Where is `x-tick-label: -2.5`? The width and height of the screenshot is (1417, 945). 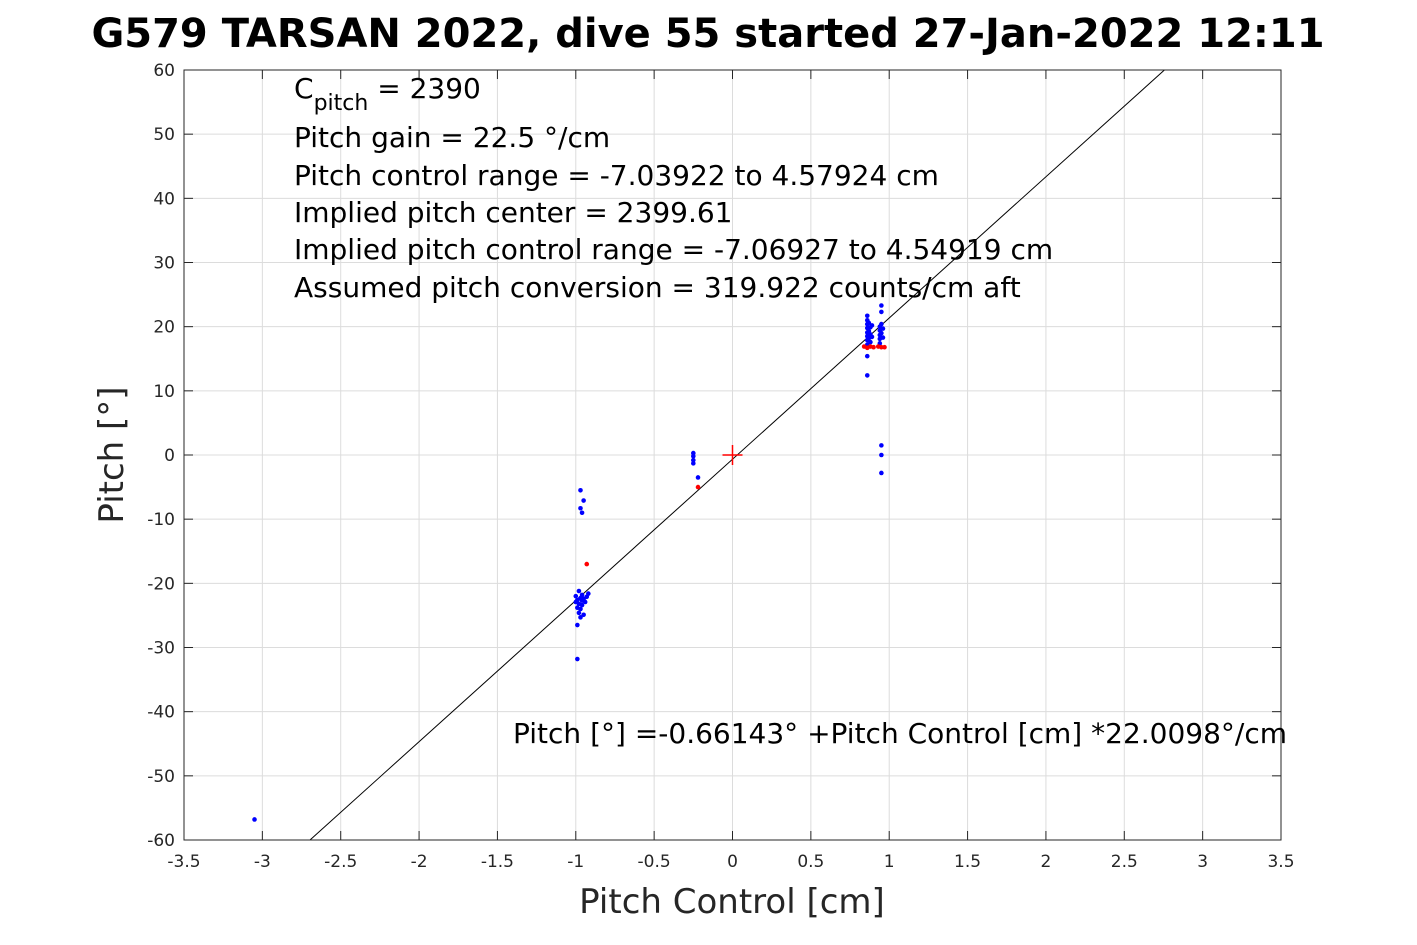 x-tick-label: -2.5 is located at coordinates (340, 862).